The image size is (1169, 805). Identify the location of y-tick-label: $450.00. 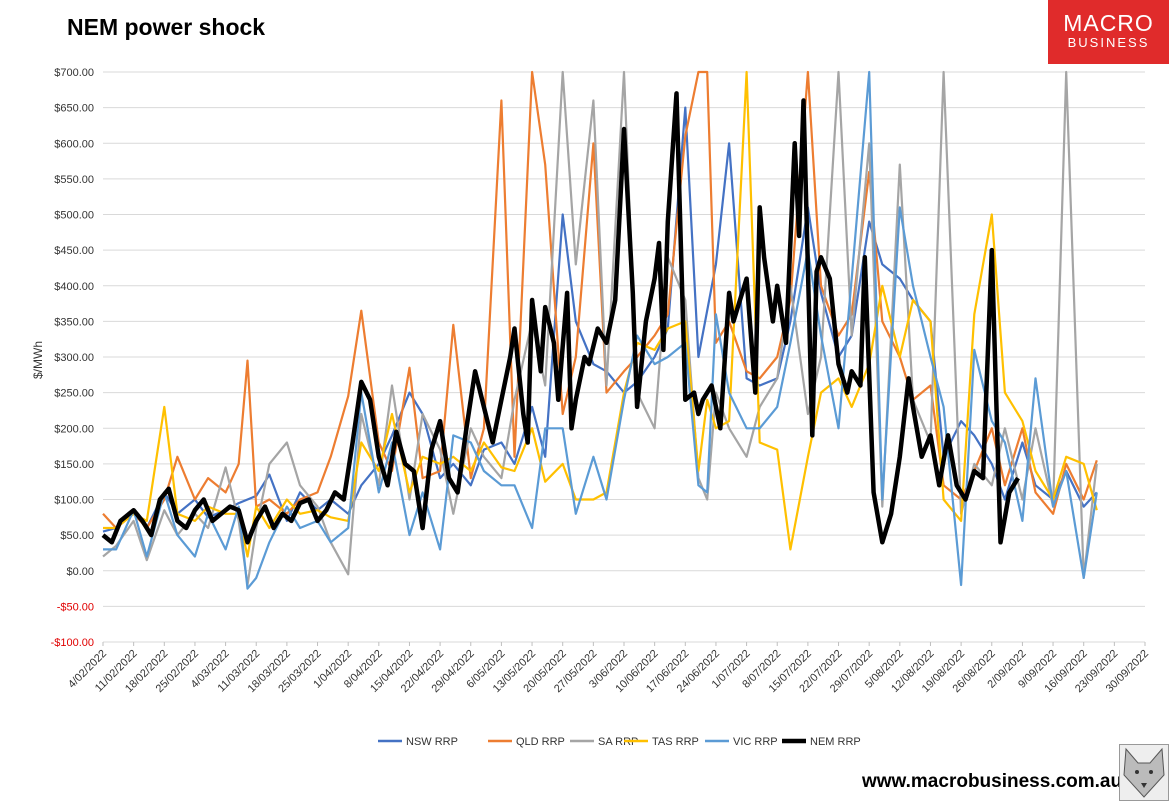
(74, 251).